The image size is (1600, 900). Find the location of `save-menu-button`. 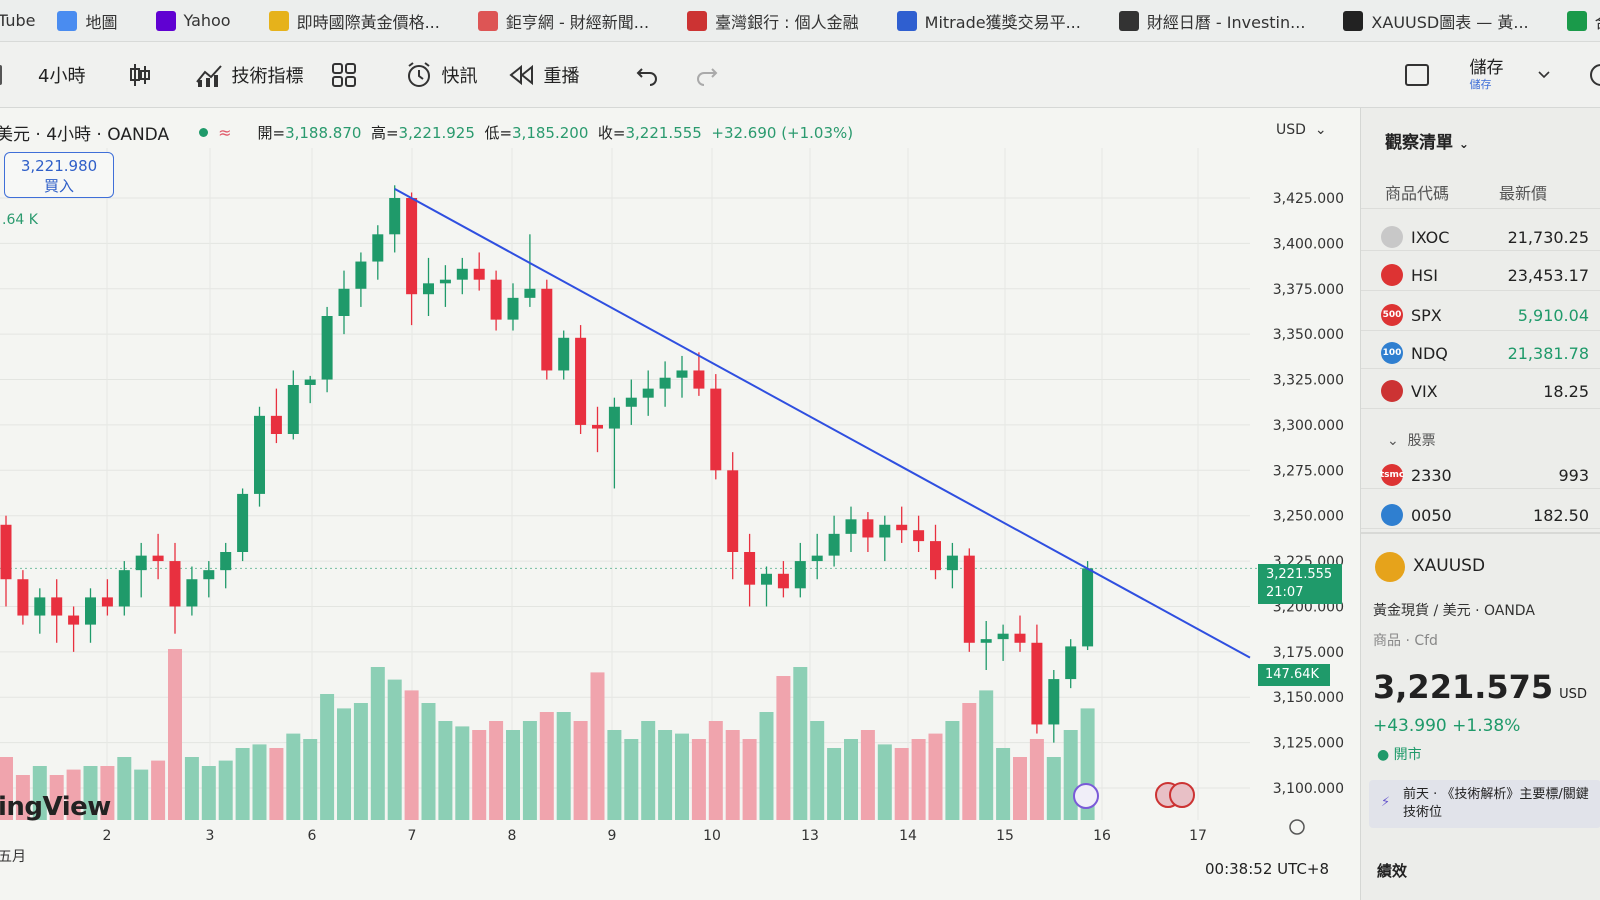

save-menu-button is located at coordinates (1548, 75).